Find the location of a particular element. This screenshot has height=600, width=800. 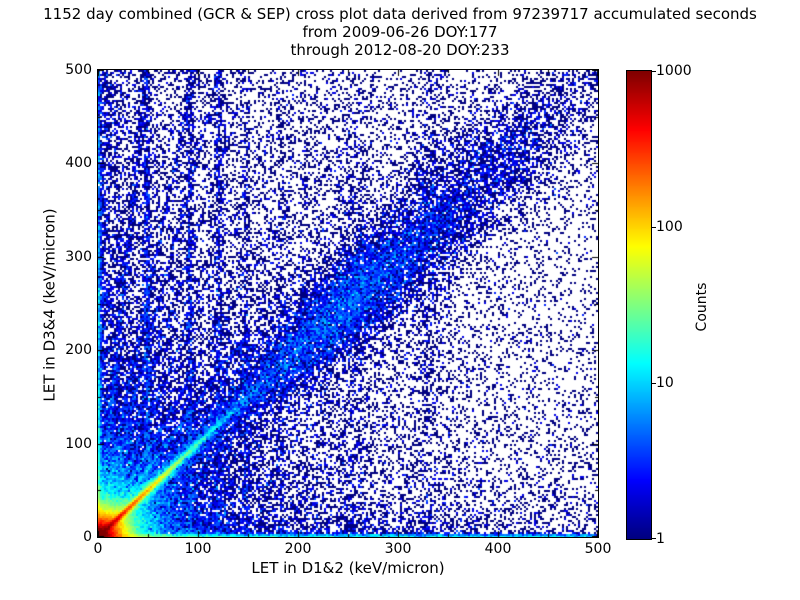

x-tick-label: 0 is located at coordinates (98, 549).